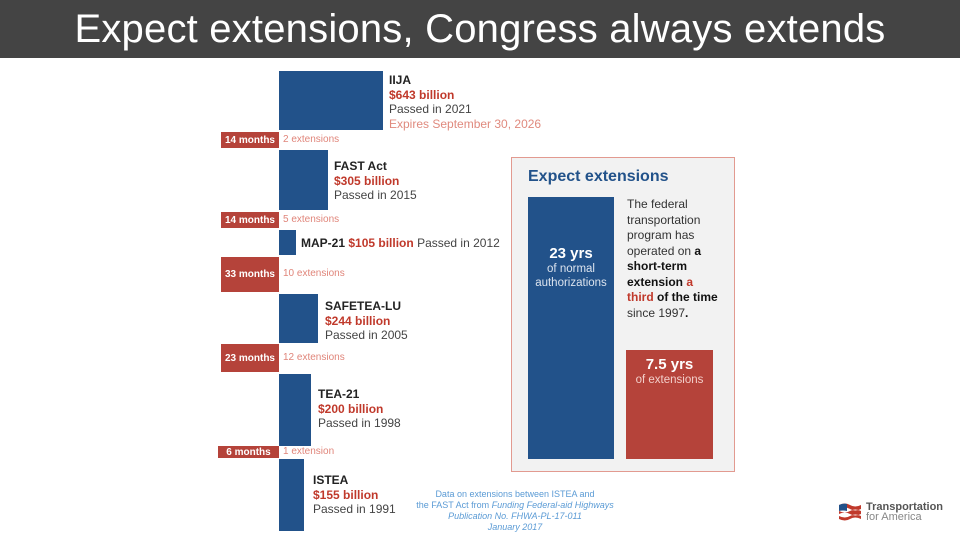 This screenshot has width=960, height=540. I want to click on extensions-bar: 7.5 yrs of extensions, so click(669, 404).